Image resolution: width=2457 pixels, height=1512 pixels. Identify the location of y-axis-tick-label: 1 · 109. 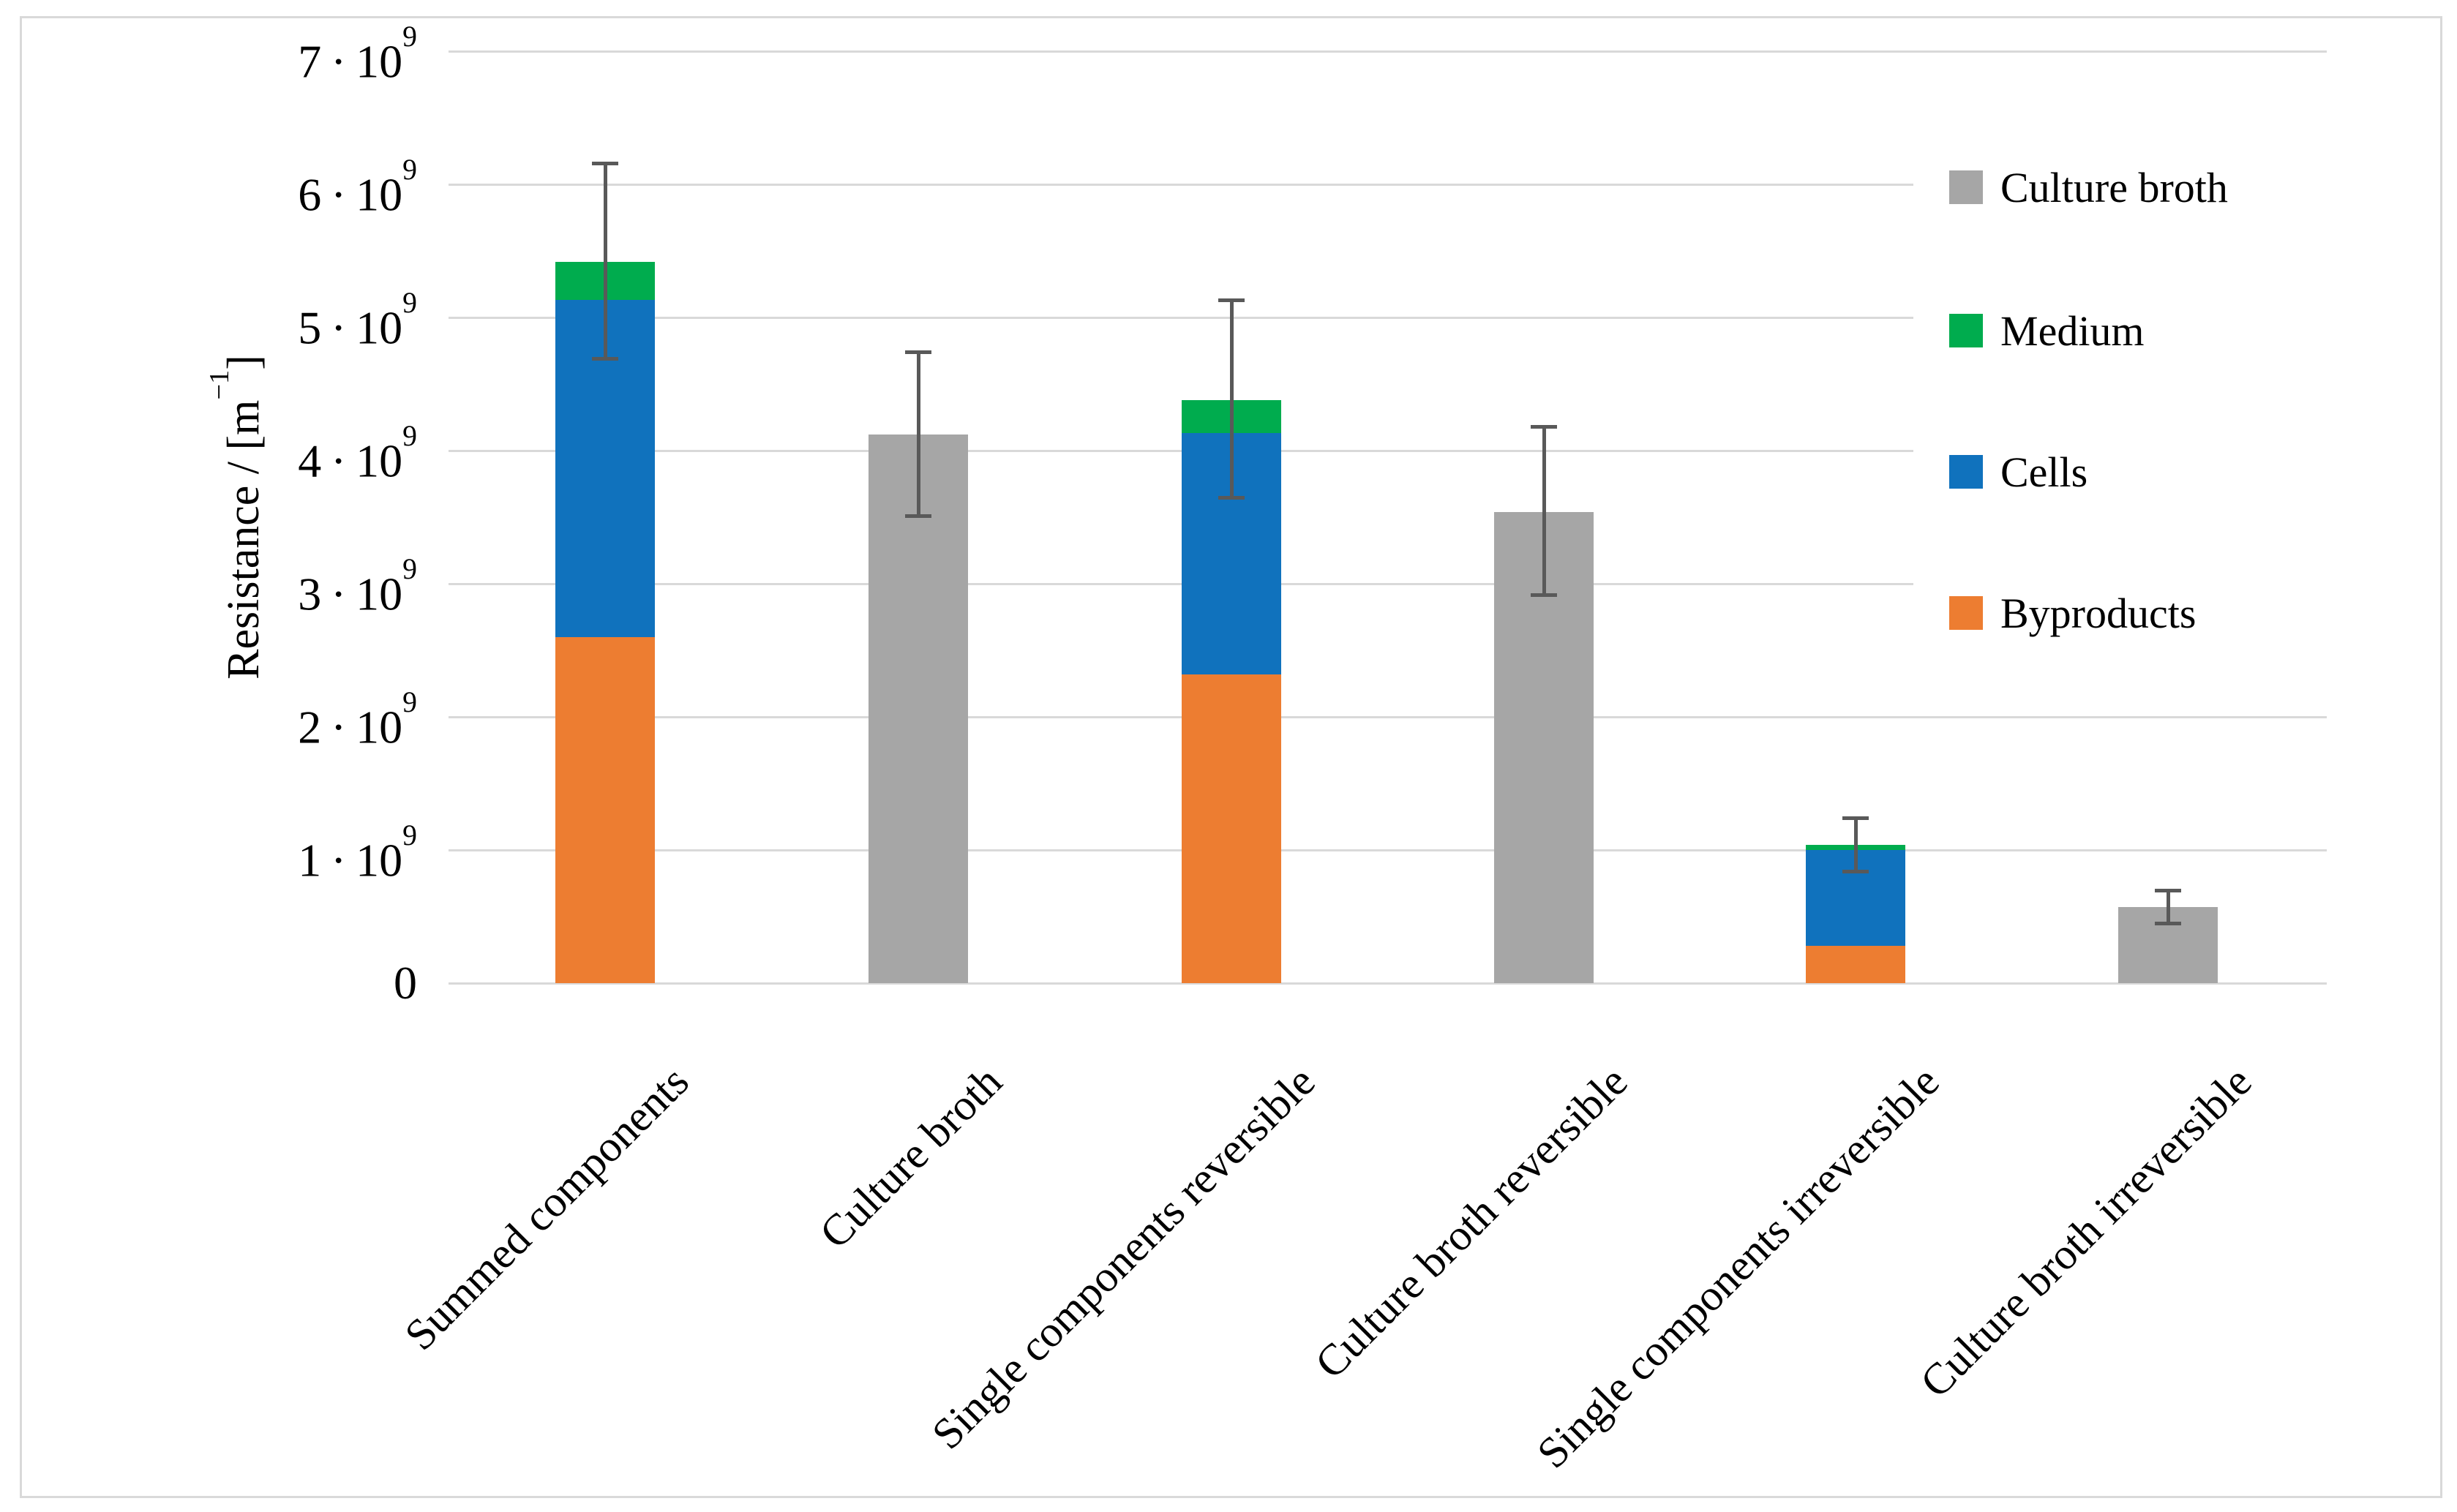
(297, 854).